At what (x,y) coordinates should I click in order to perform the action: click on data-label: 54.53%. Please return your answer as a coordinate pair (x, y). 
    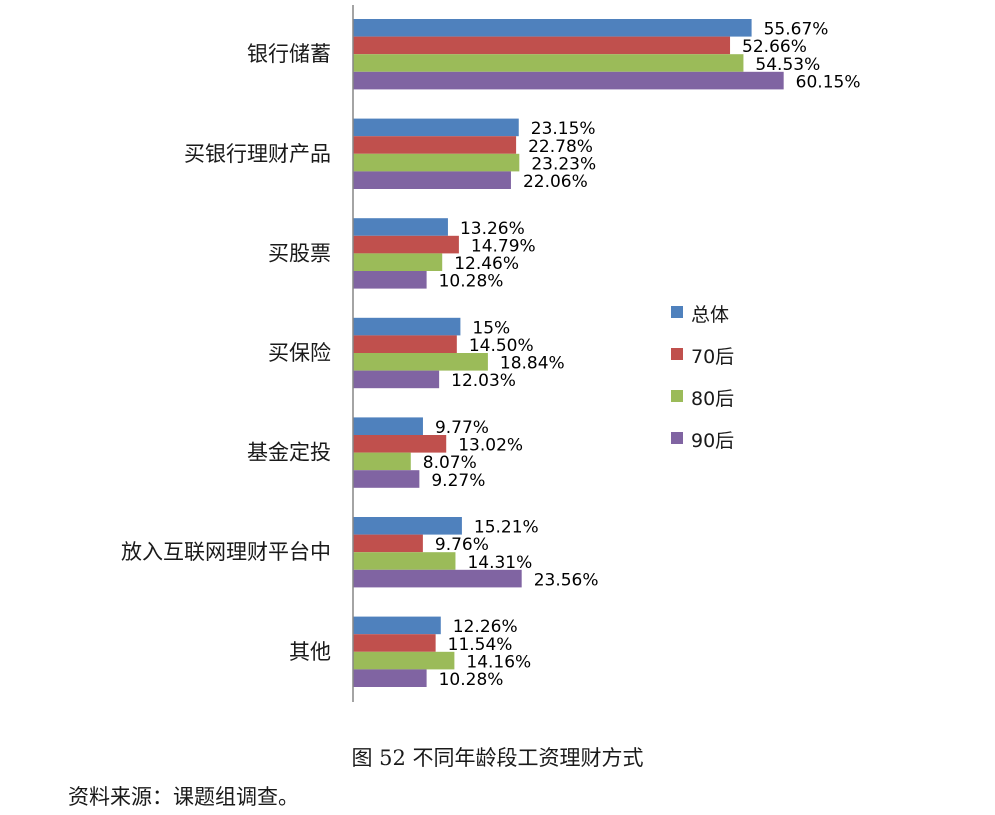
    Looking at the image, I should click on (787, 65).